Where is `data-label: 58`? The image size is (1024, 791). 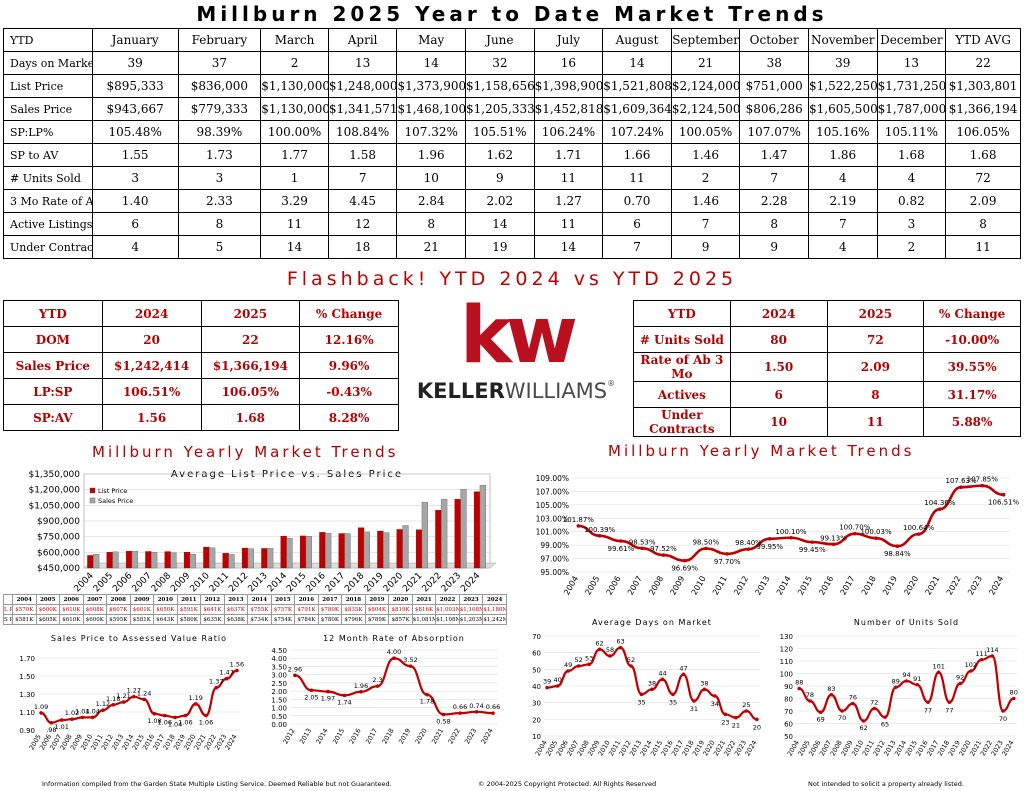
data-label: 58 is located at coordinates (610, 650).